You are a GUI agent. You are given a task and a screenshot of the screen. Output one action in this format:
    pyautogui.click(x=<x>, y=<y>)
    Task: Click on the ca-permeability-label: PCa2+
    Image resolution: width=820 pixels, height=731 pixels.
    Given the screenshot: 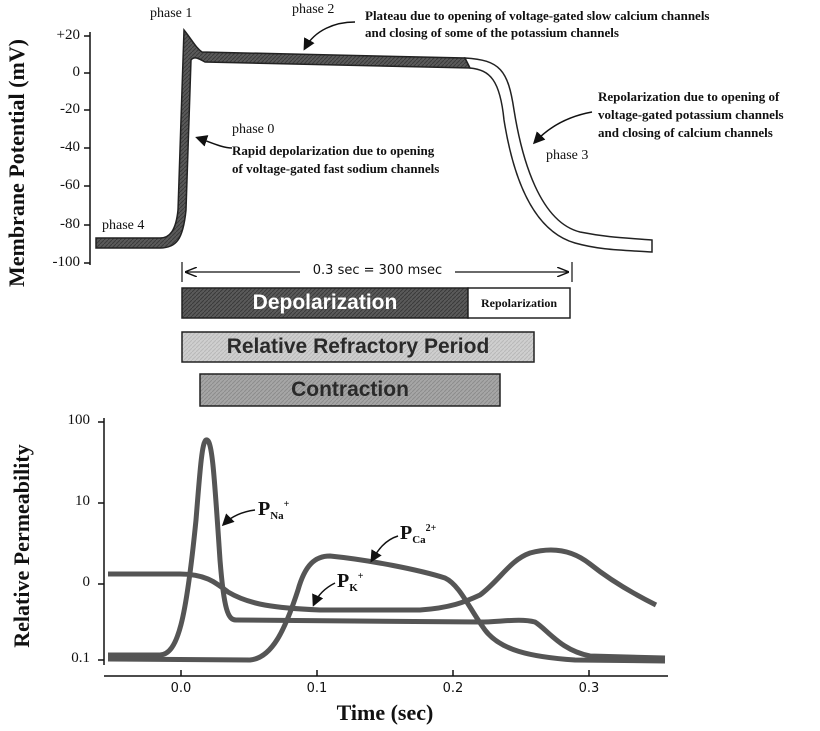 What is the action you would take?
    pyautogui.click(x=418, y=534)
    